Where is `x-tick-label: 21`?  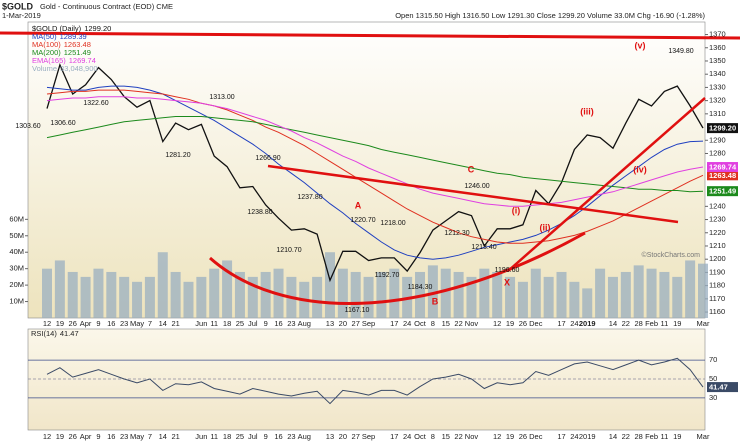 x-tick-label: 21 is located at coordinates (175, 323).